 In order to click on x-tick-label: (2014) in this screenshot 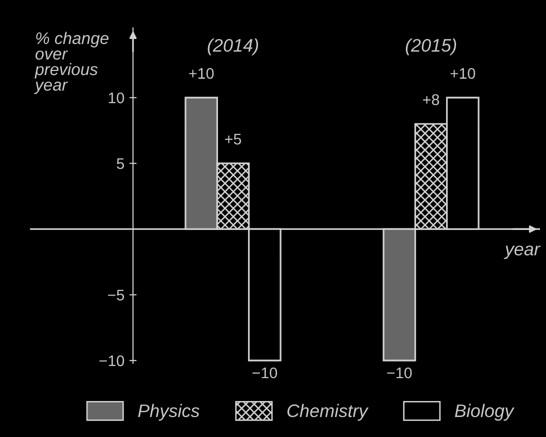, I will do `click(233, 47)`.